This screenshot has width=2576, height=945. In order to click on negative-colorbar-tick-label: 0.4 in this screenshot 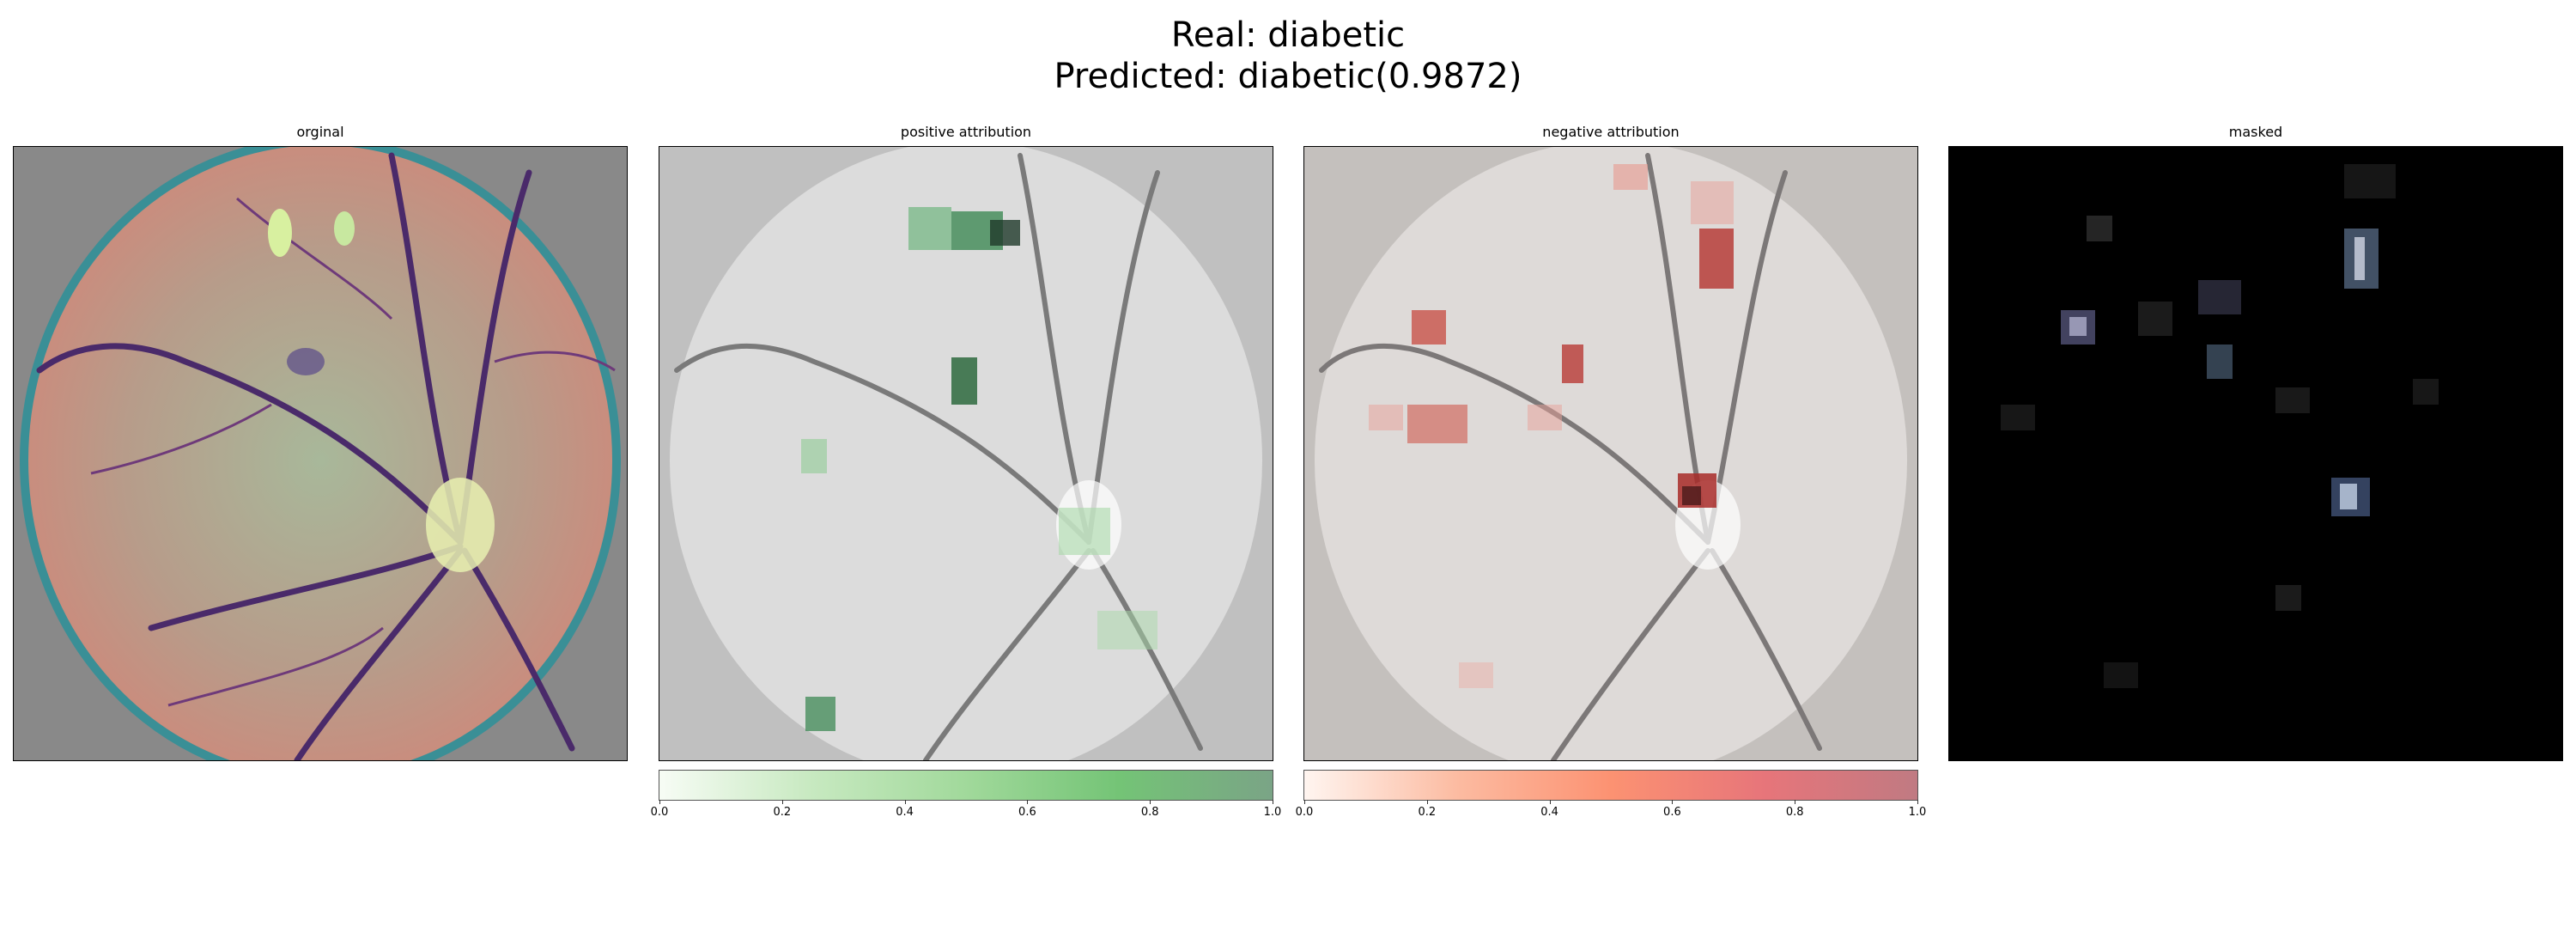, I will do `click(1549, 812)`.